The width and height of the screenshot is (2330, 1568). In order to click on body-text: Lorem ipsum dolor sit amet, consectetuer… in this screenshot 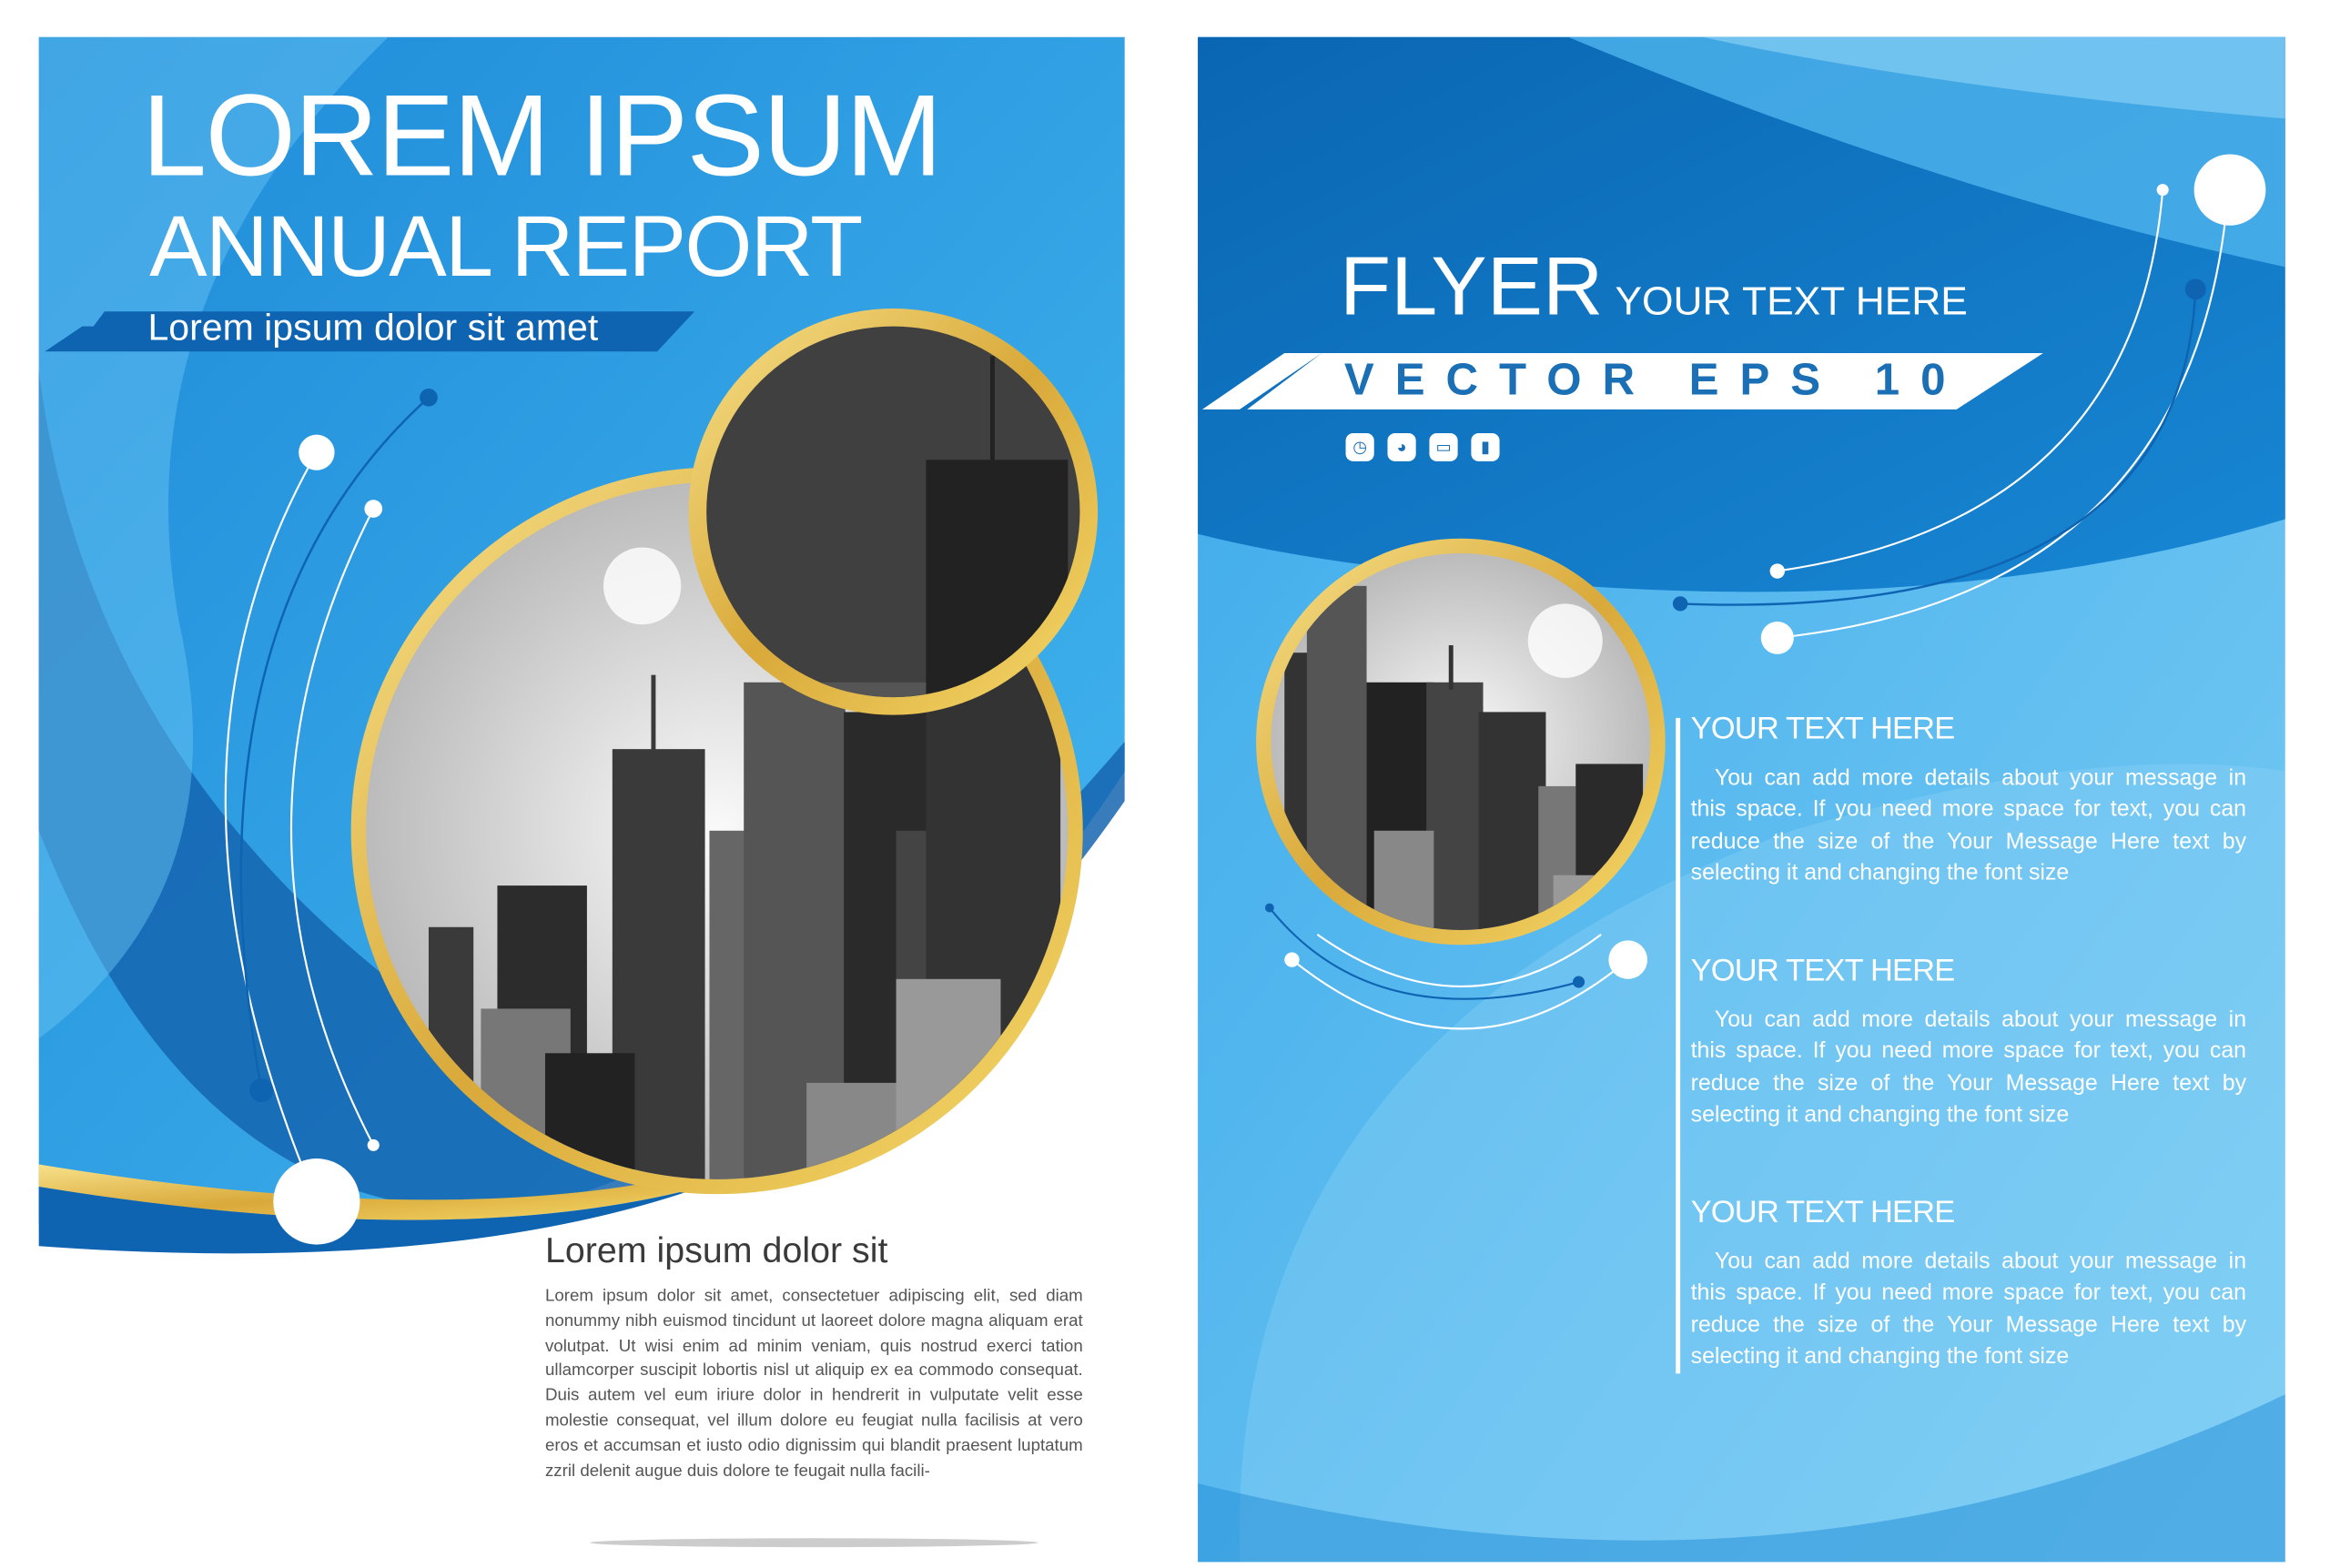, I will do `click(813, 1384)`.